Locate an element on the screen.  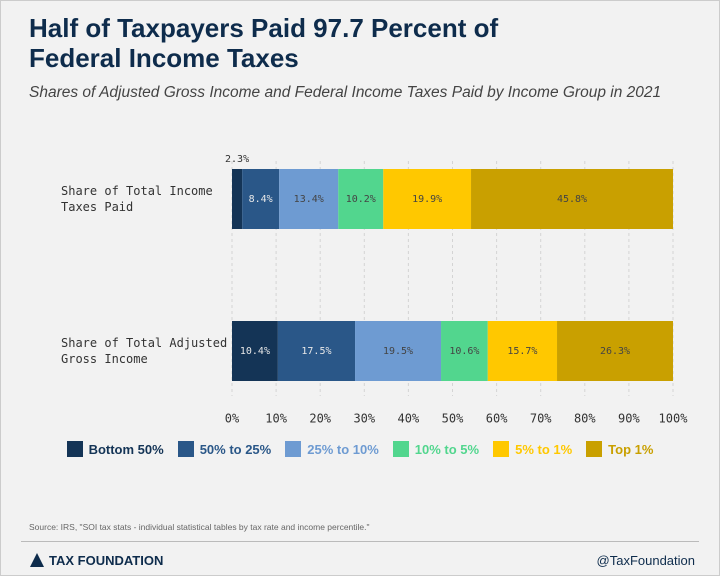
legend-item: 5% to 1% is located at coordinates (532, 449).